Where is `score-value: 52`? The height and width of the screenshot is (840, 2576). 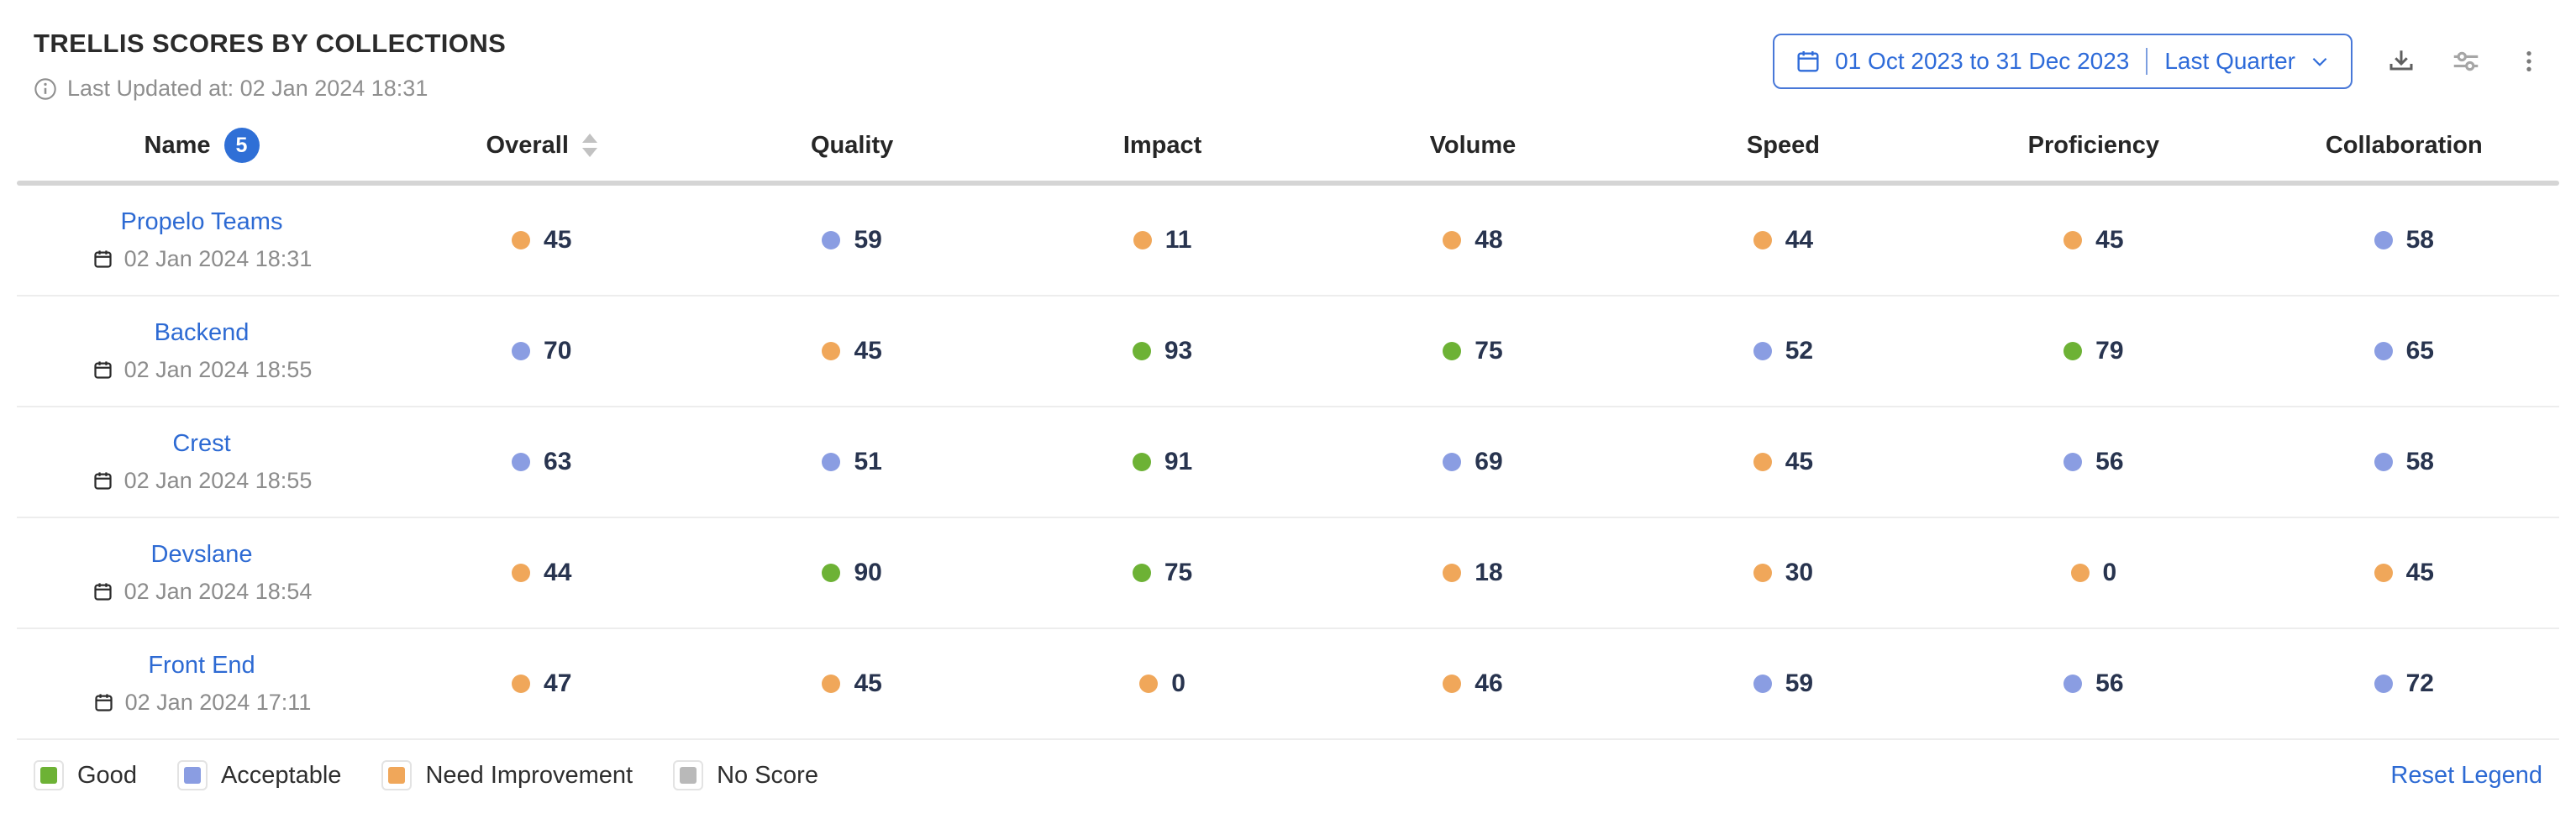 score-value: 52 is located at coordinates (1799, 351).